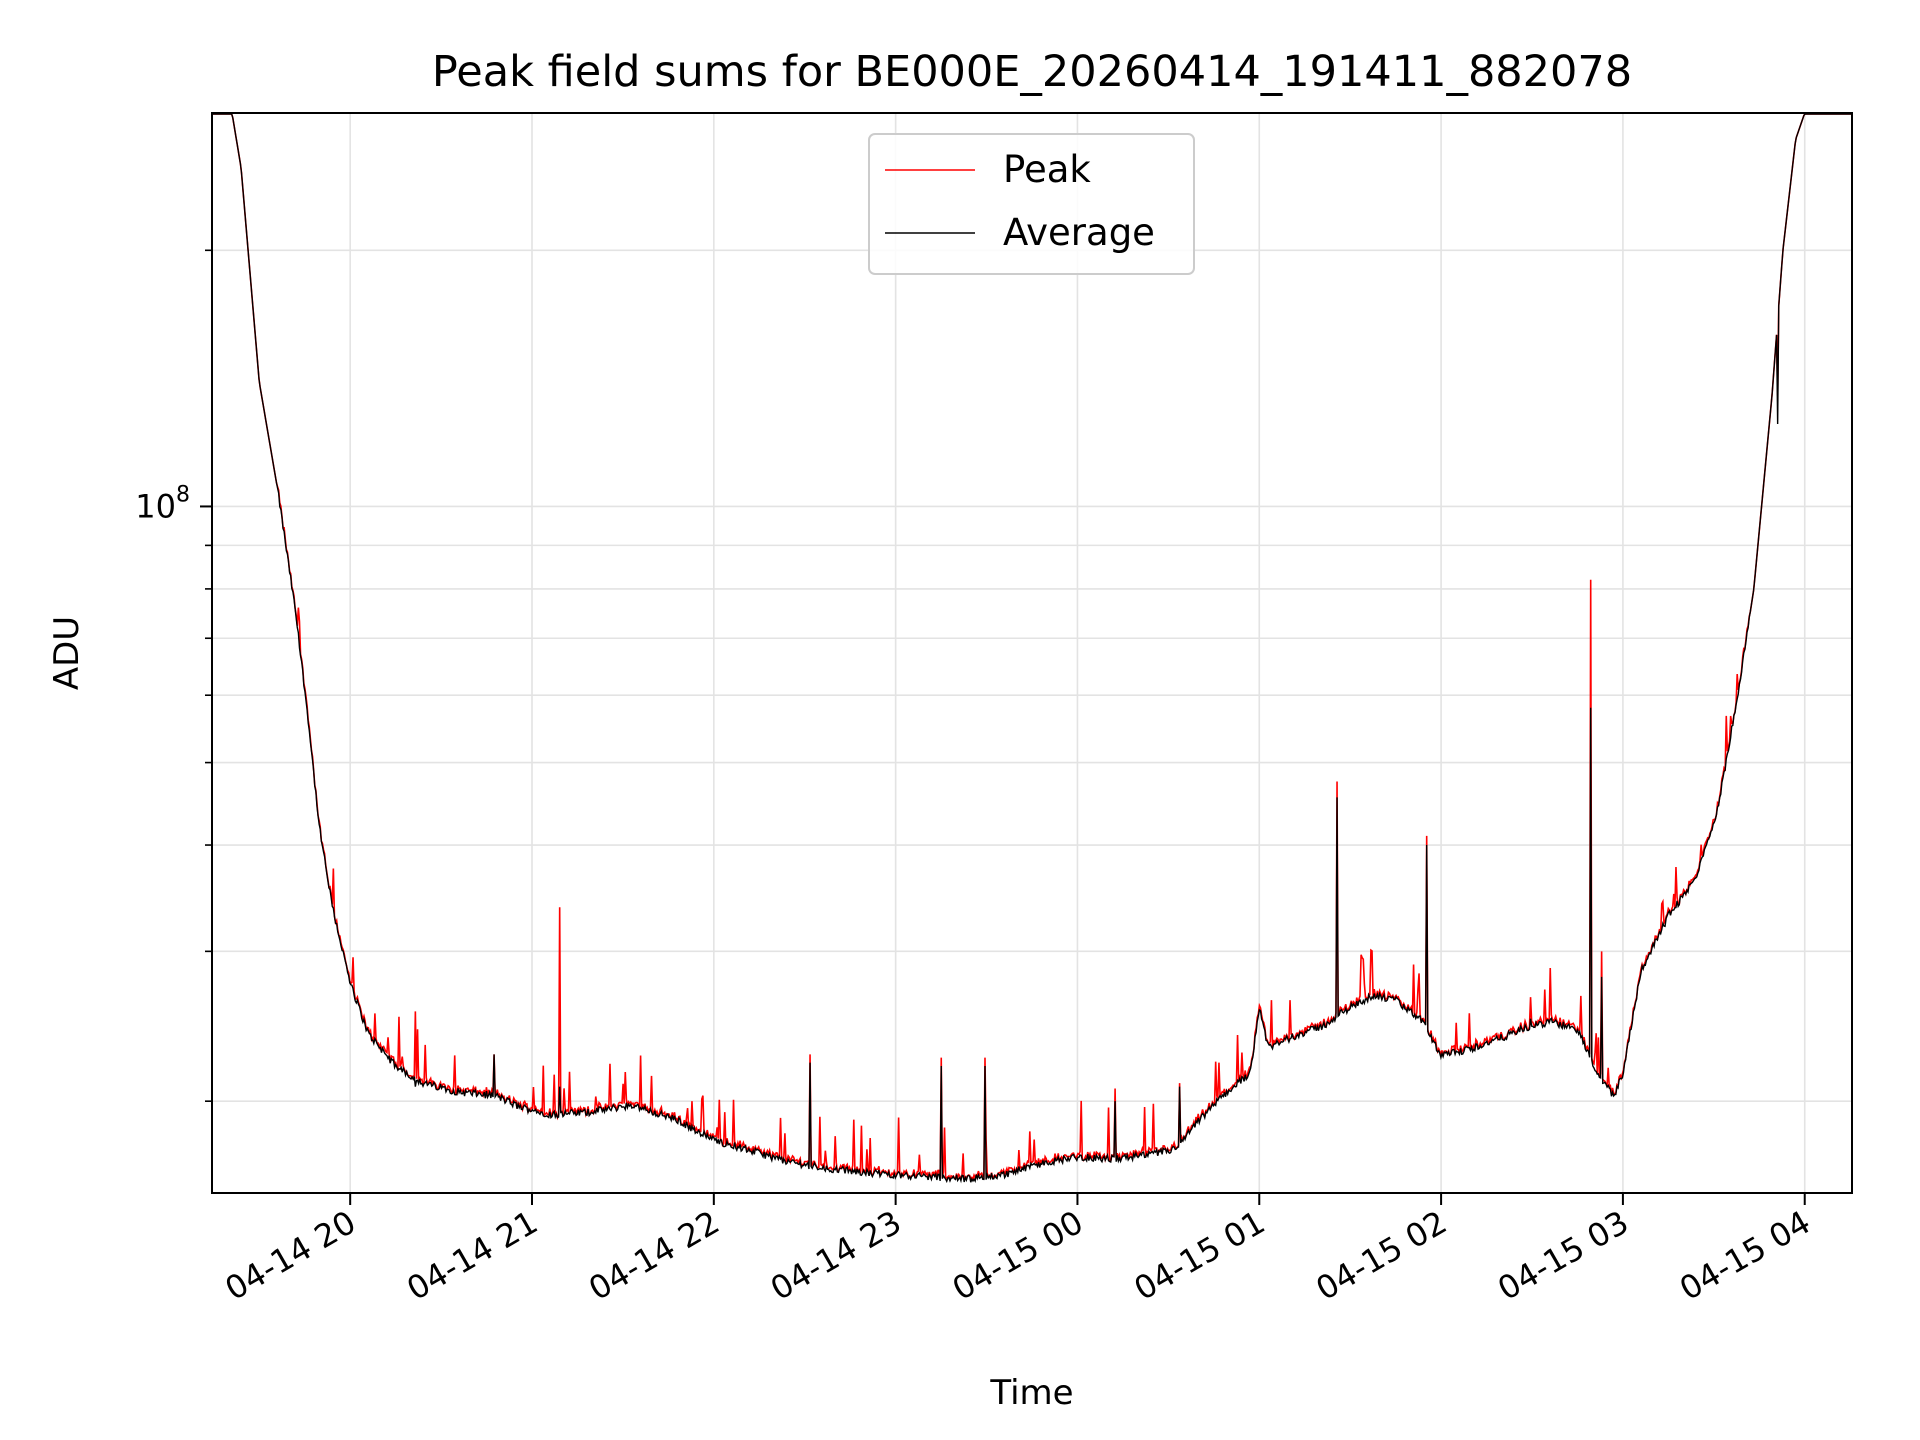 This screenshot has width=1920, height=1440. Describe the element at coordinates (1745, 1255) in the screenshot. I see `x-tick-label: 04-15 04` at that location.